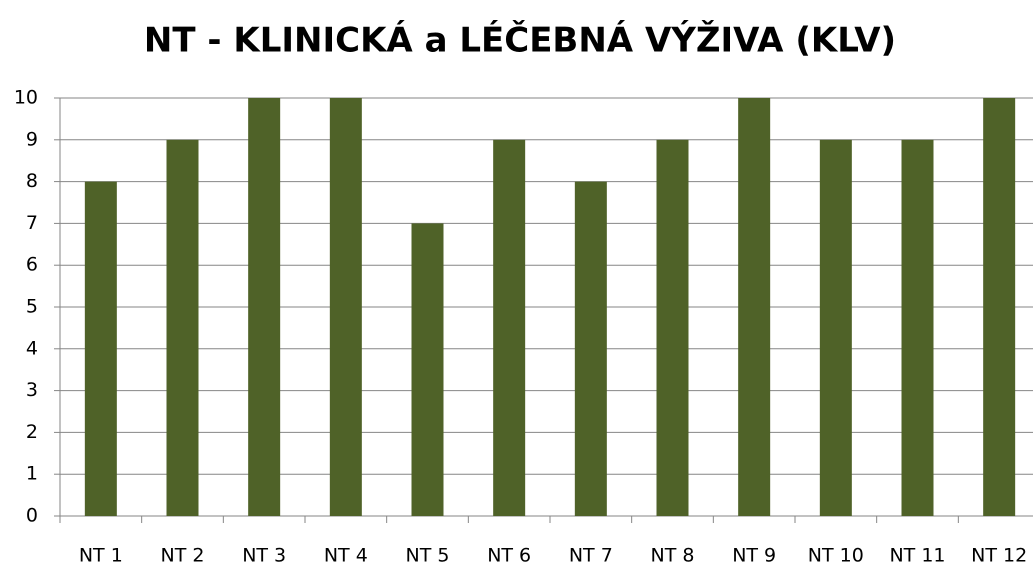 The height and width of the screenshot is (567, 1033). Describe the element at coordinates (754, 556) in the screenshot. I see `x-tick-label: NT 9` at that location.